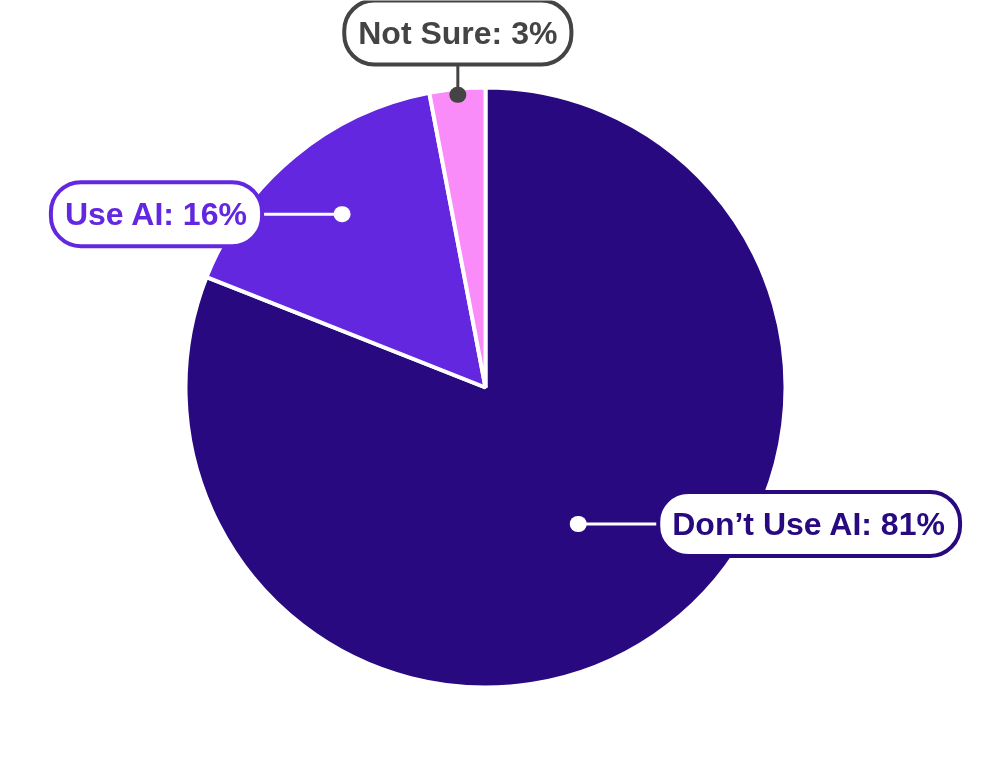 The width and height of the screenshot is (1006, 762). What do you see at coordinates (808, 523) in the screenshot?
I see `slice-label: Don’t Use AI: 81%` at bounding box center [808, 523].